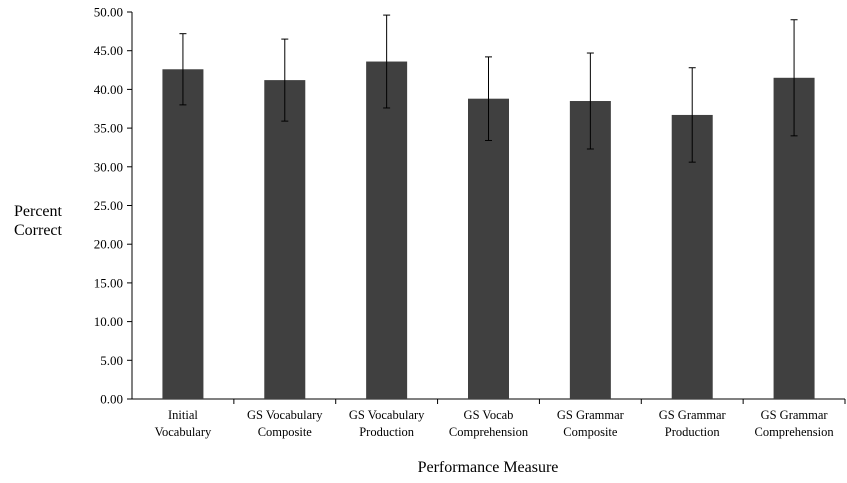 This screenshot has width=847, height=483. Describe the element at coordinates (108, 166) in the screenshot. I see `y-tick-label: 30.00` at that location.